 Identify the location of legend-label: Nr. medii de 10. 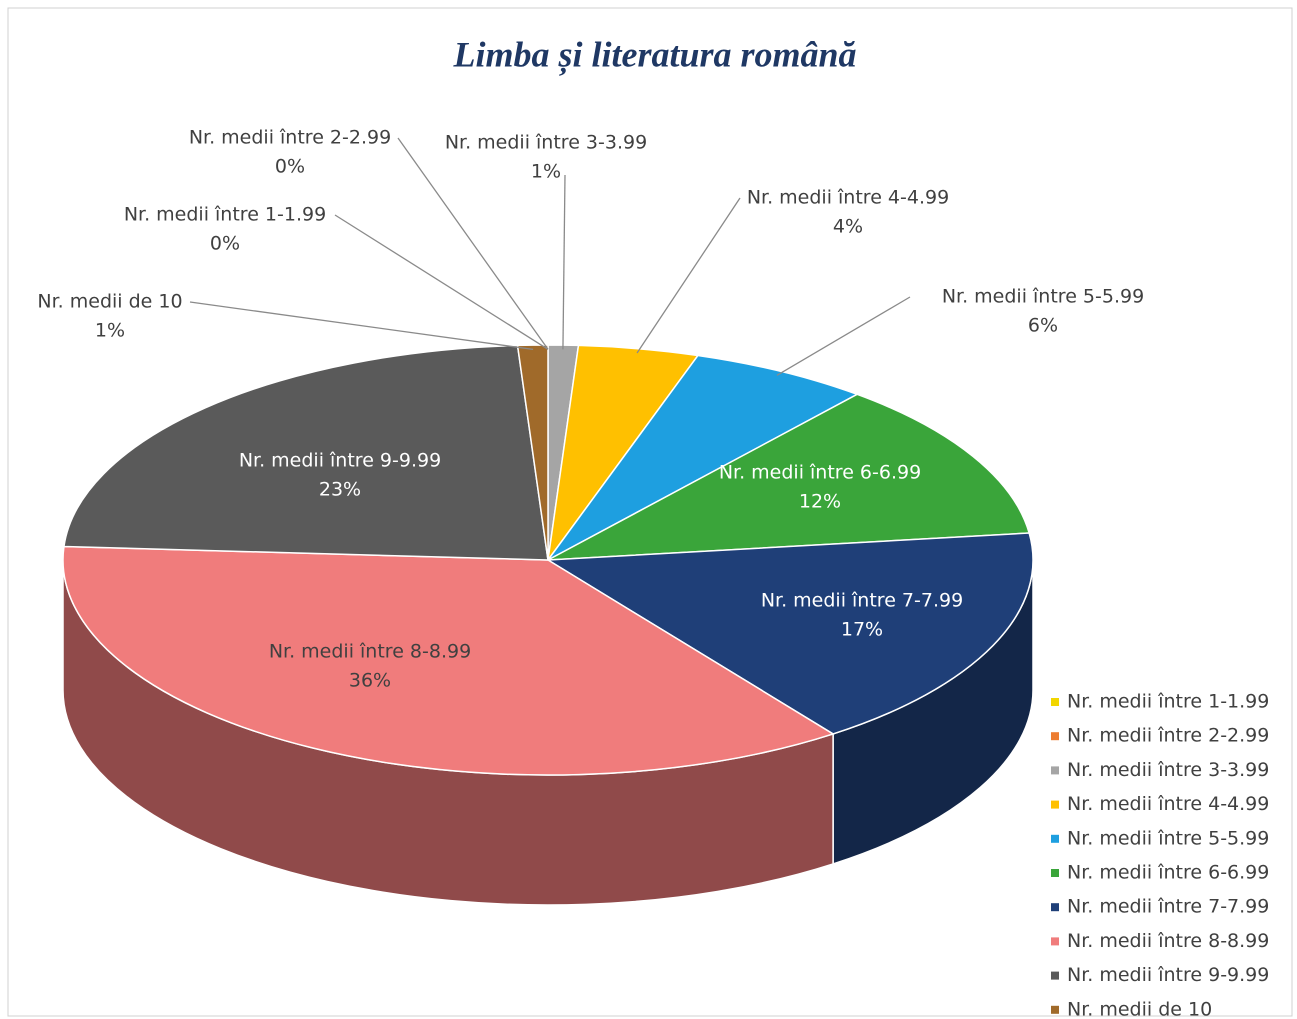
(1139, 1008).